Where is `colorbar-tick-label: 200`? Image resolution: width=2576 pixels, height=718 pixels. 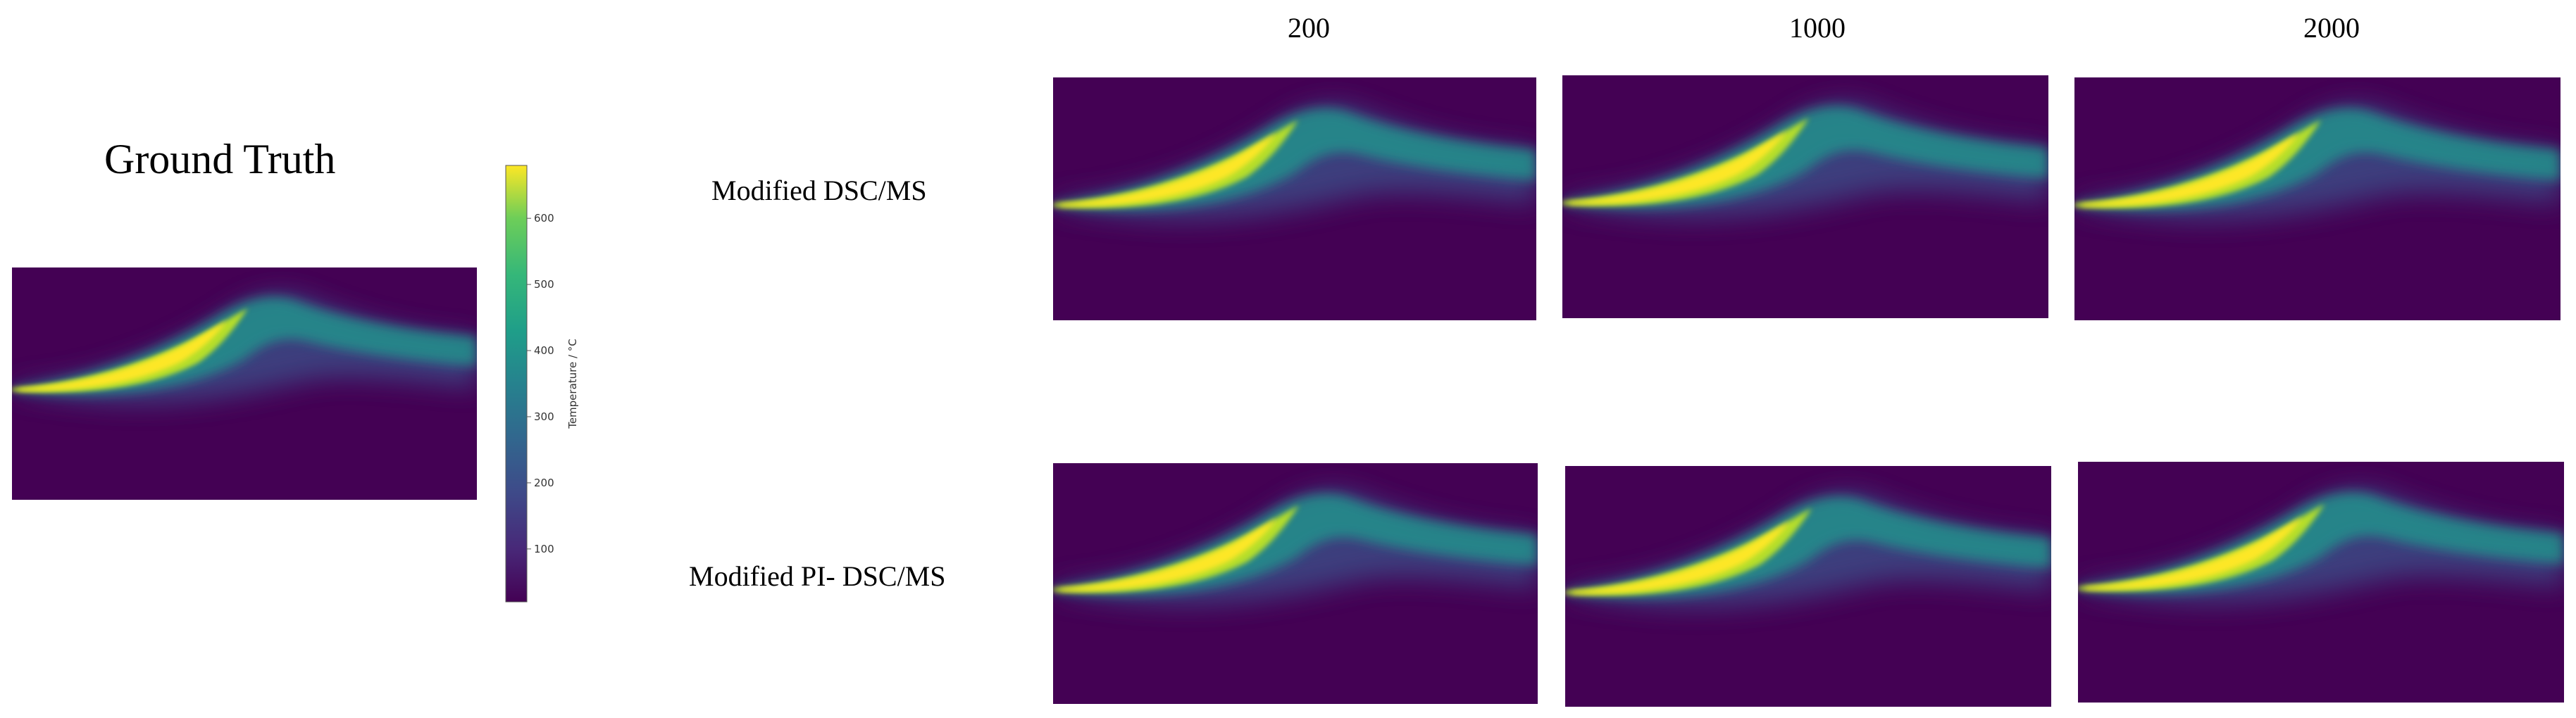
colorbar-tick-label: 200 is located at coordinates (544, 483).